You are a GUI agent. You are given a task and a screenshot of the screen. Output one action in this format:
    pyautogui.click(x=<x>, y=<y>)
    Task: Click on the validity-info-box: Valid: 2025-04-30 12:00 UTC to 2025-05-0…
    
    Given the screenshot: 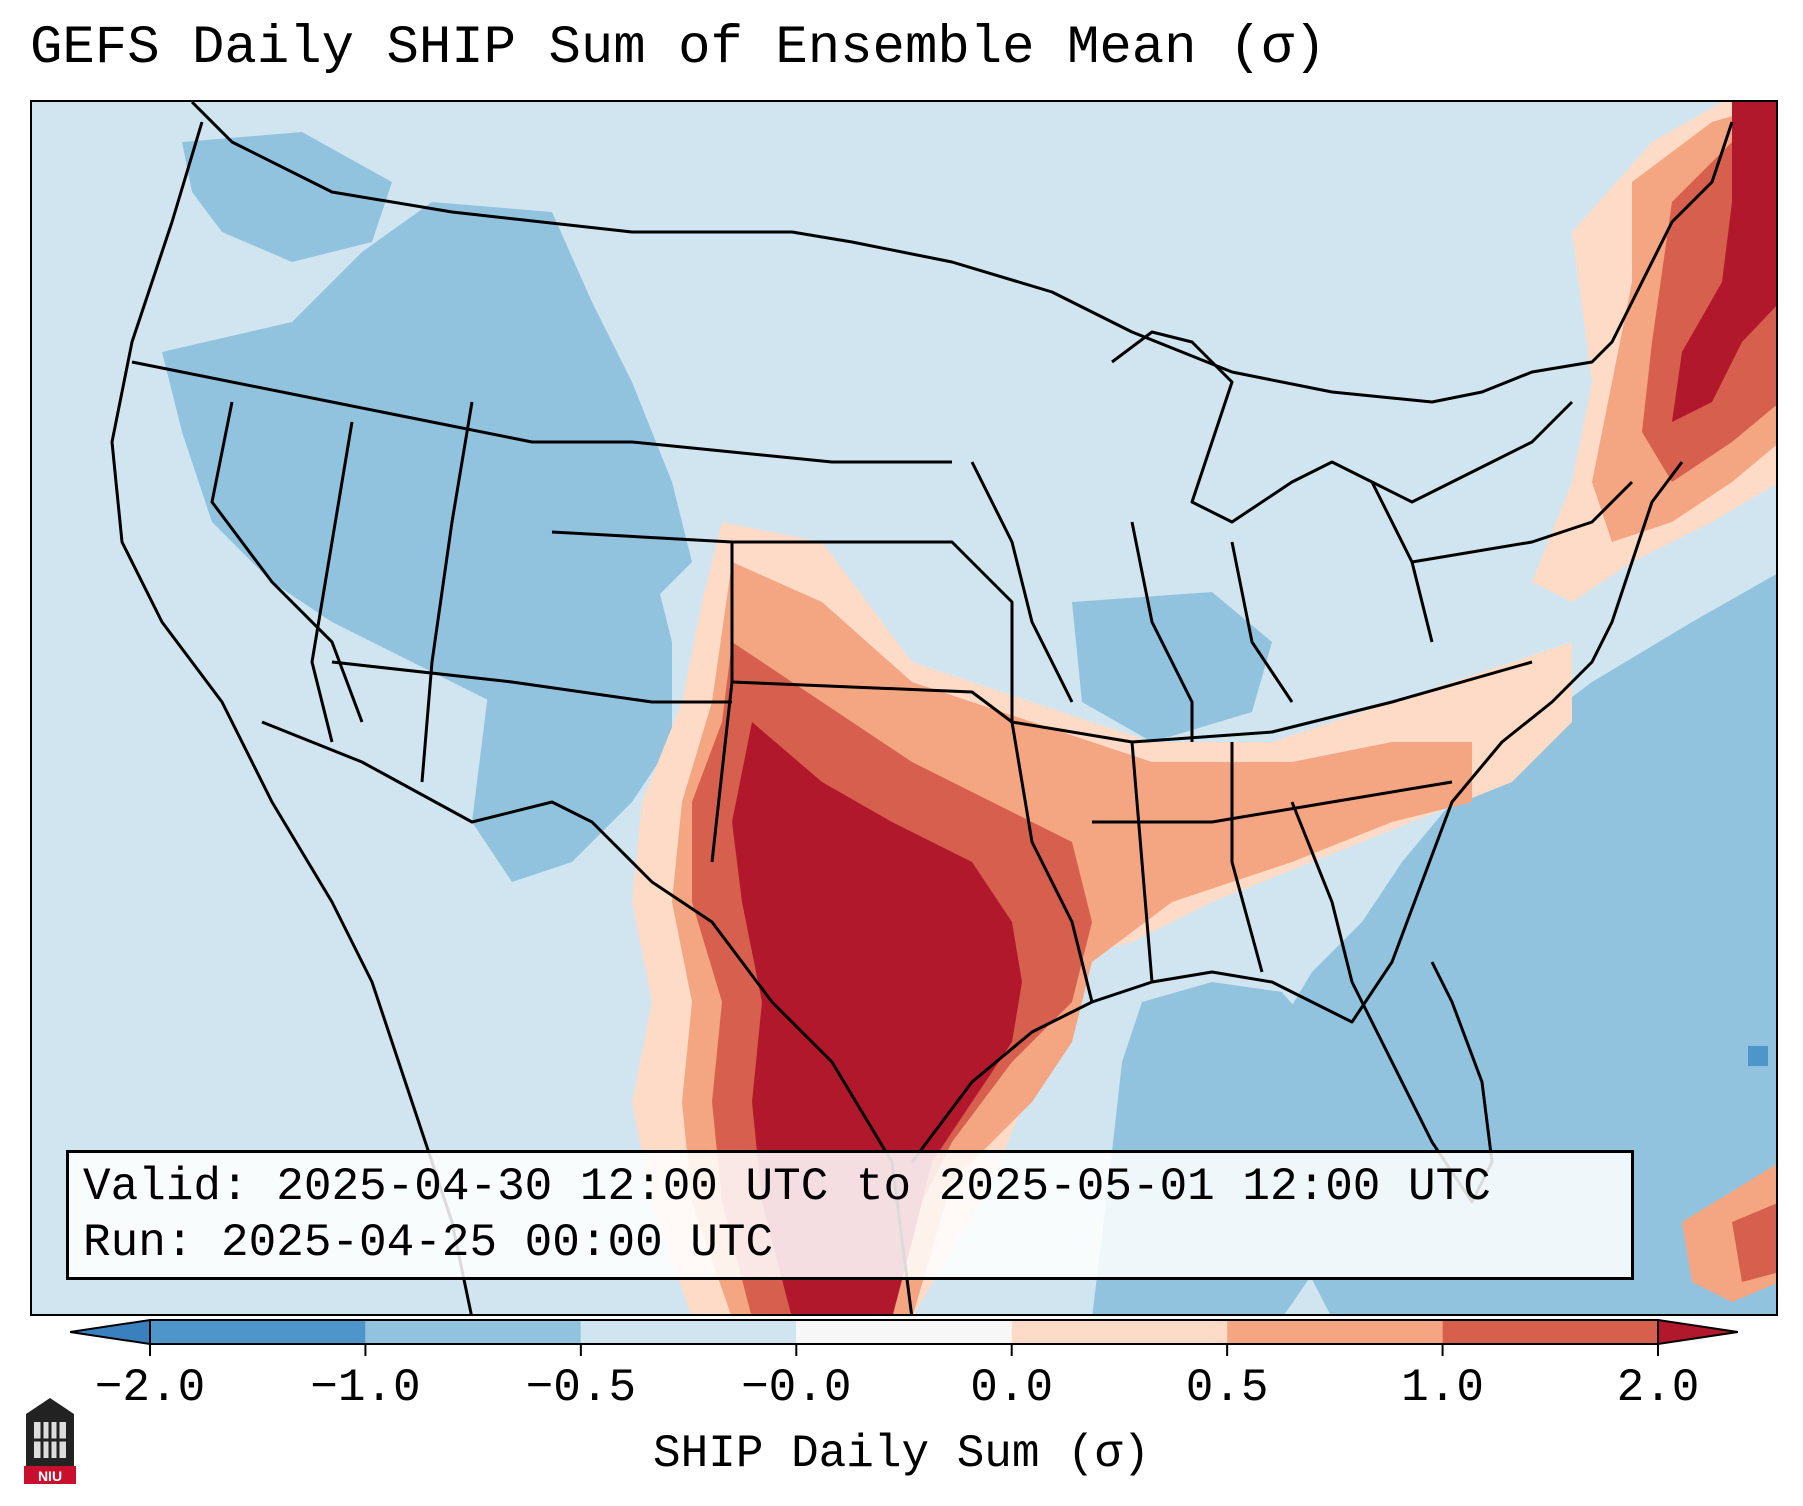 What is the action you would take?
    pyautogui.click(x=850, y=1215)
    